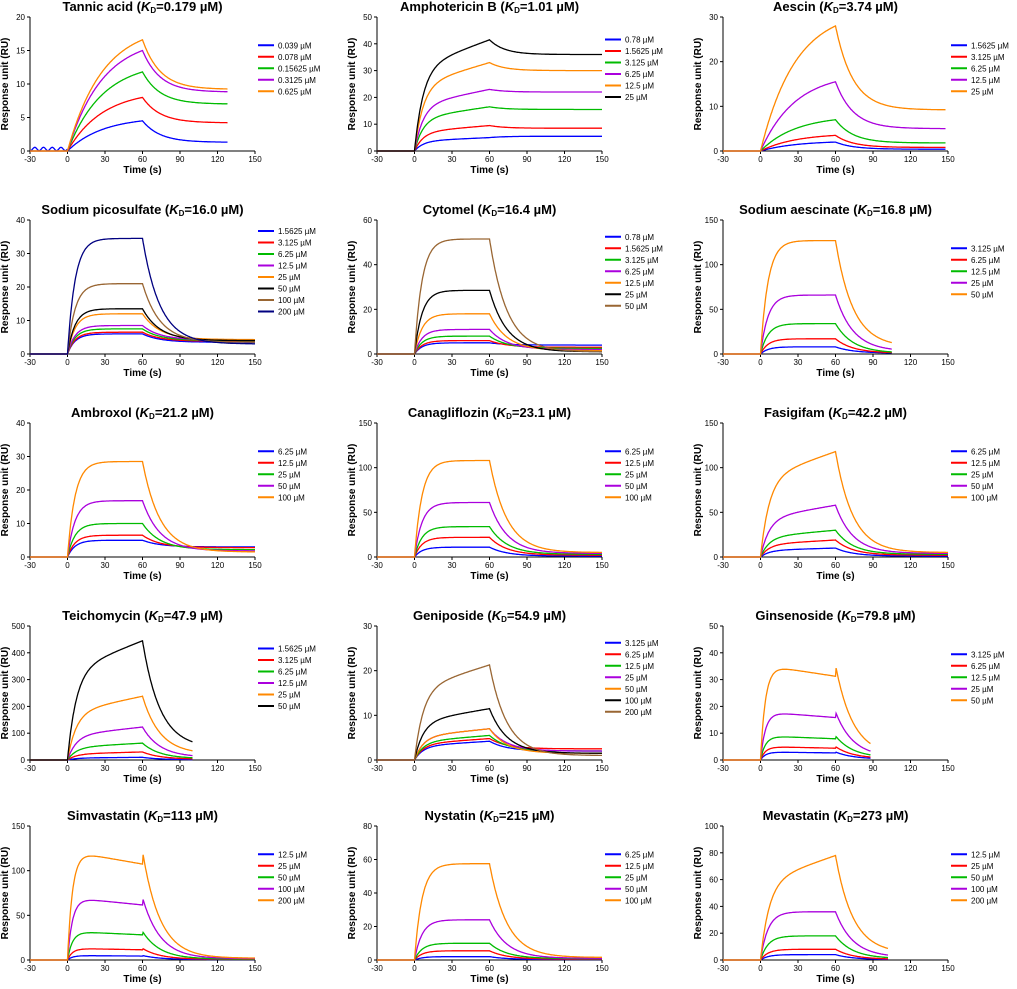 The width and height of the screenshot is (1017, 989). I want to click on legend-label: 0.78 µM, so click(639, 237).